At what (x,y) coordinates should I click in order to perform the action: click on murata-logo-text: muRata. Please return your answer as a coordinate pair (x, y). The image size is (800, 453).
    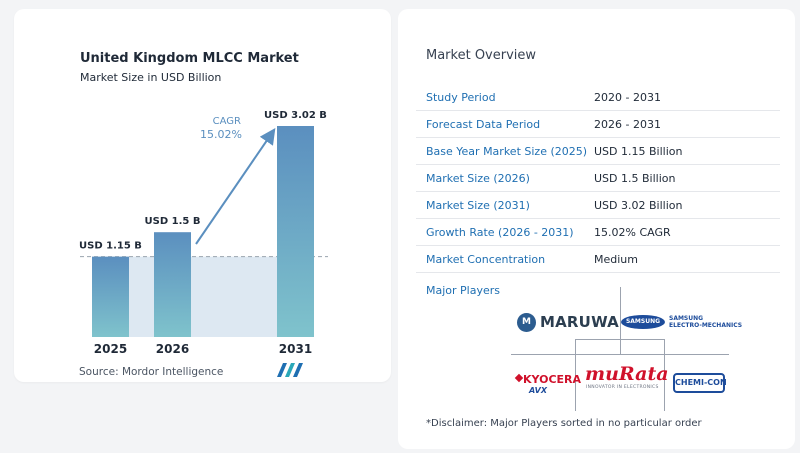
    Looking at the image, I should click on (627, 374).